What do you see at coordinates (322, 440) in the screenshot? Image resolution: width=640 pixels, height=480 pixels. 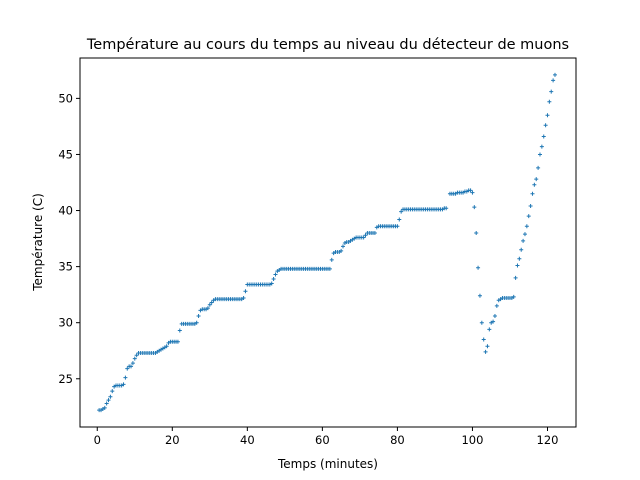 I see `x-tick-label: 60` at bounding box center [322, 440].